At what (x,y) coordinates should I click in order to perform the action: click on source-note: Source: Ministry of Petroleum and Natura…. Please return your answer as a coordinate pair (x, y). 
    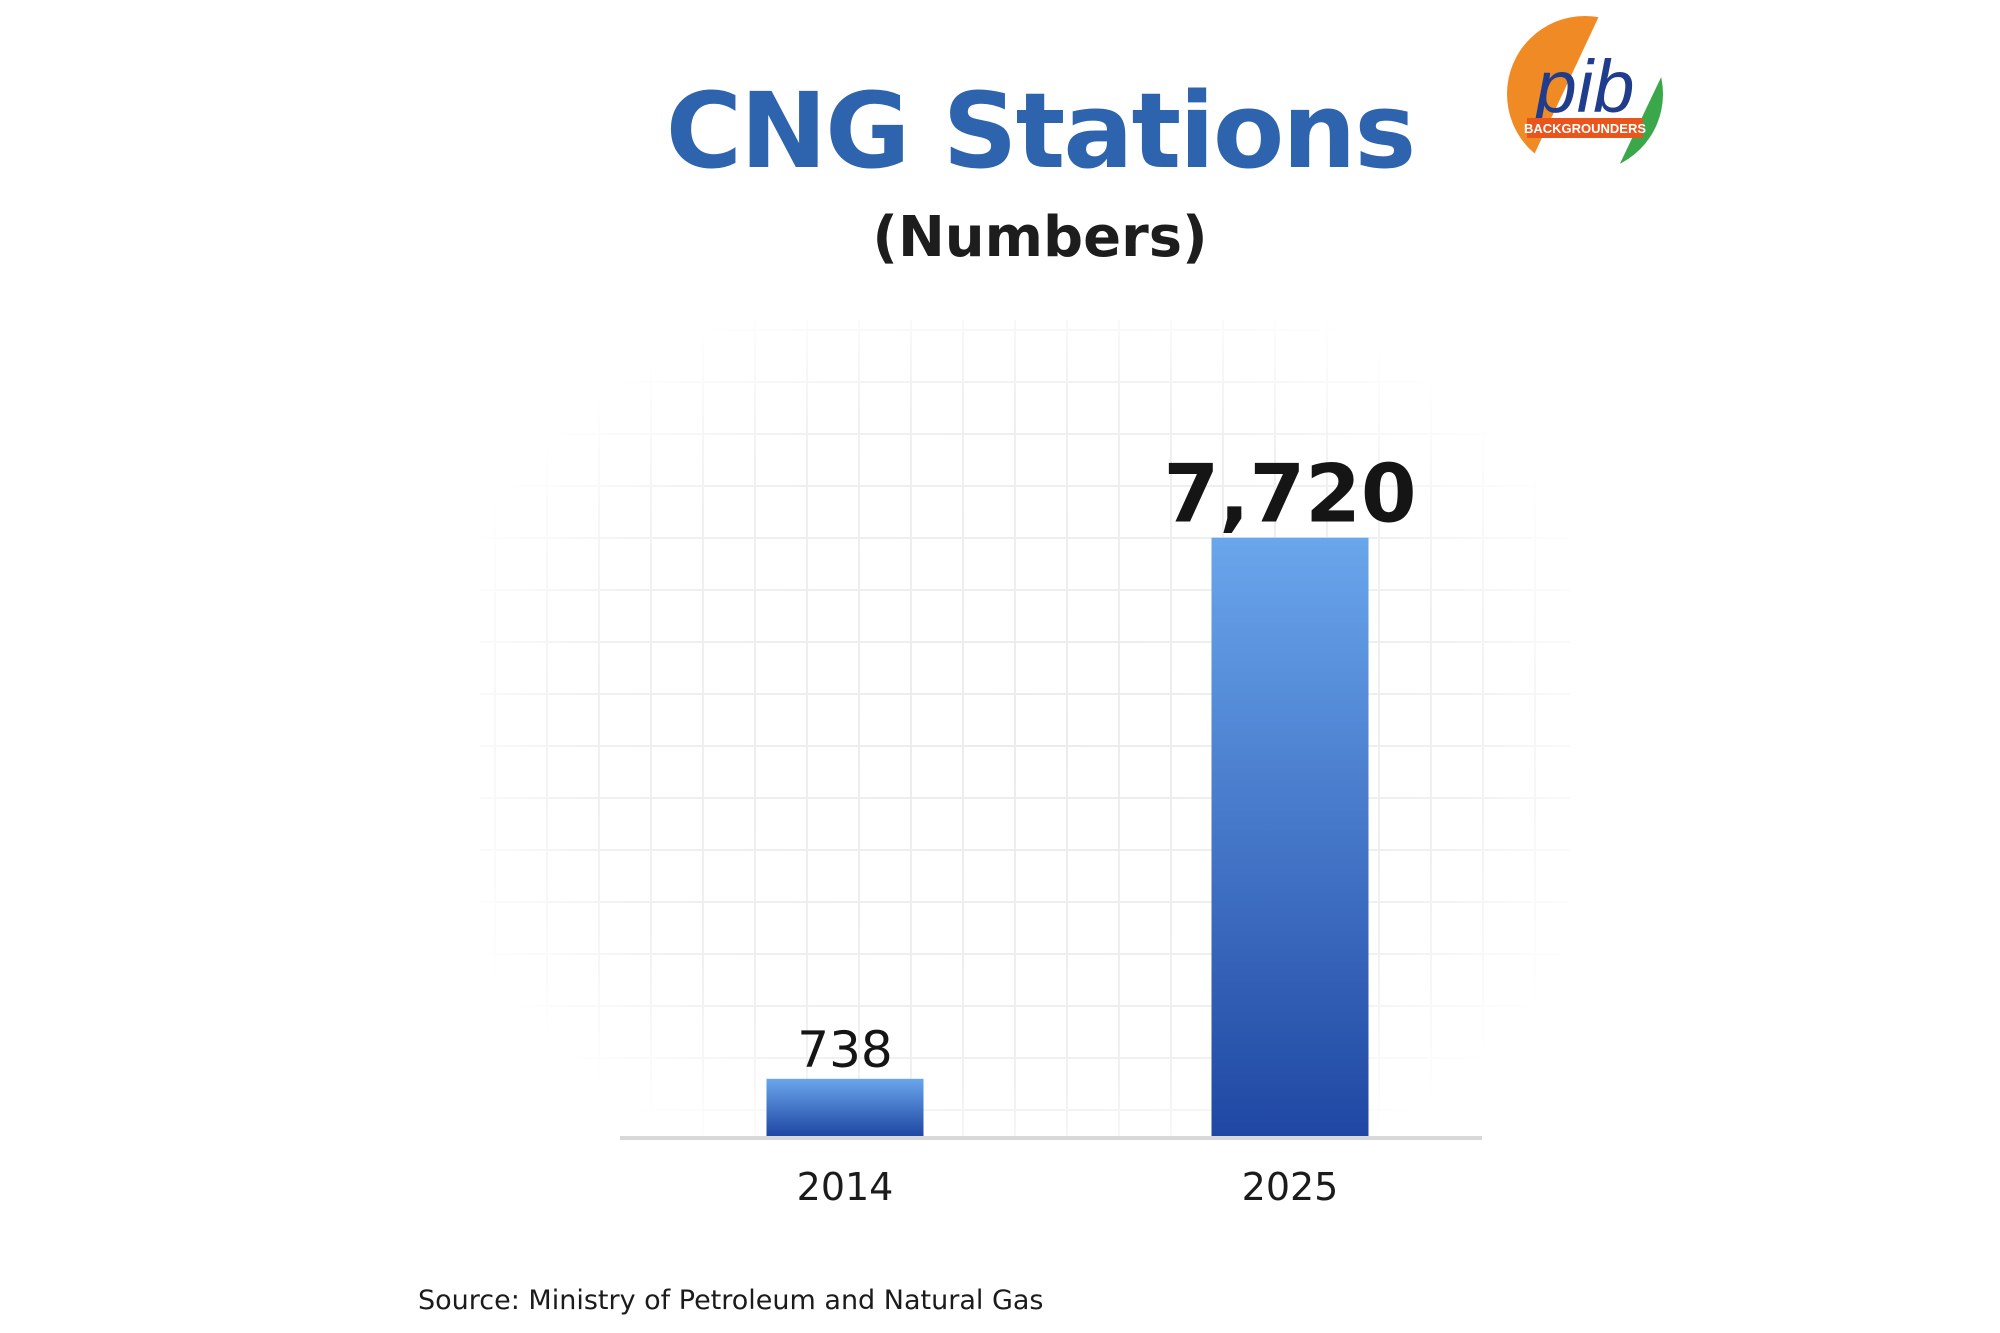
    Looking at the image, I should click on (731, 1300).